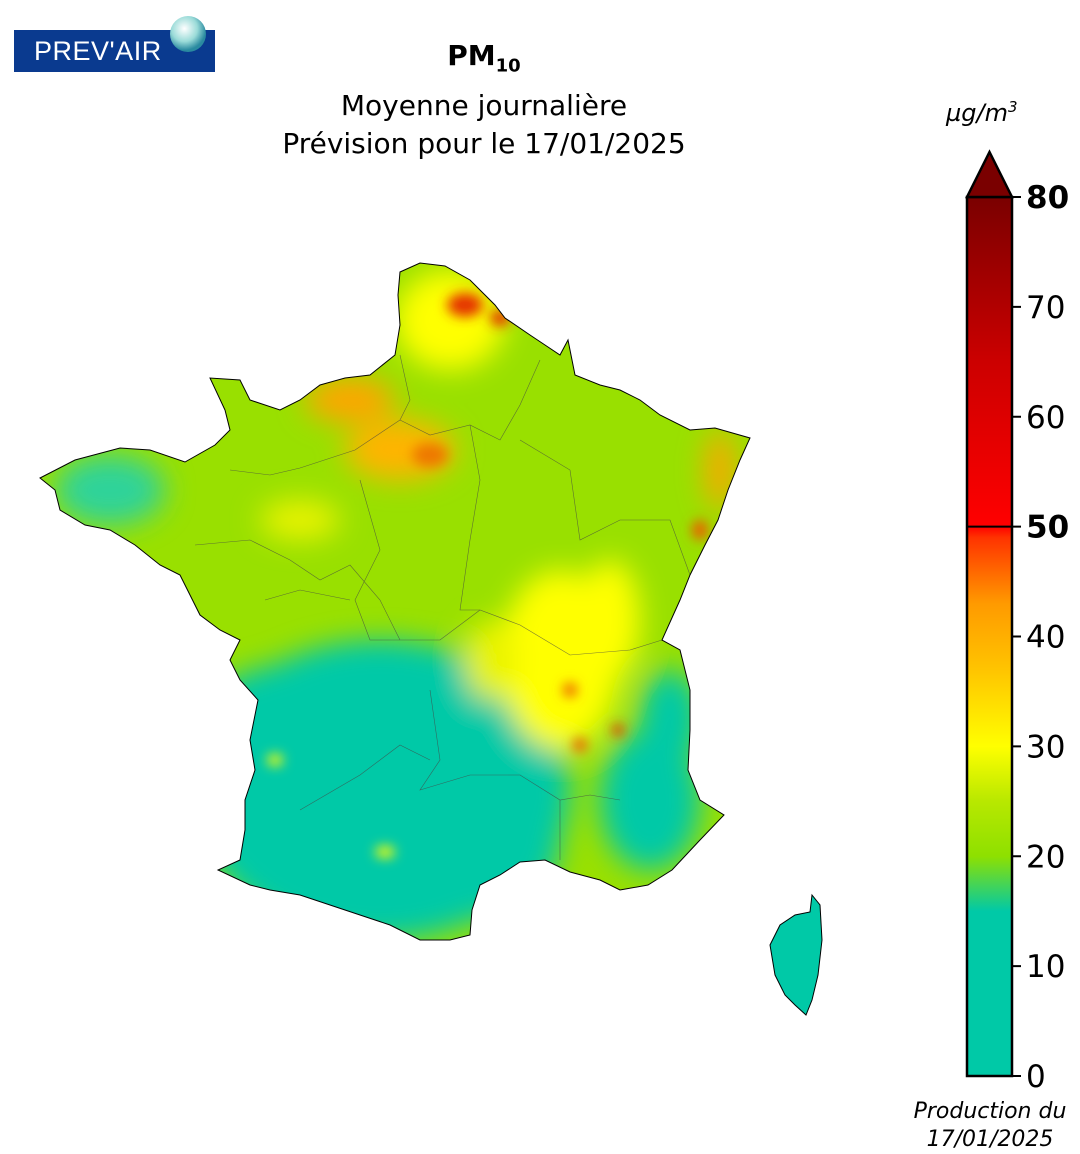 Image resolution: width=1080 pixels, height=1154 pixels. Describe the element at coordinates (985, 1126) in the screenshot. I see `production-note: Production du 17/01/2025` at that location.